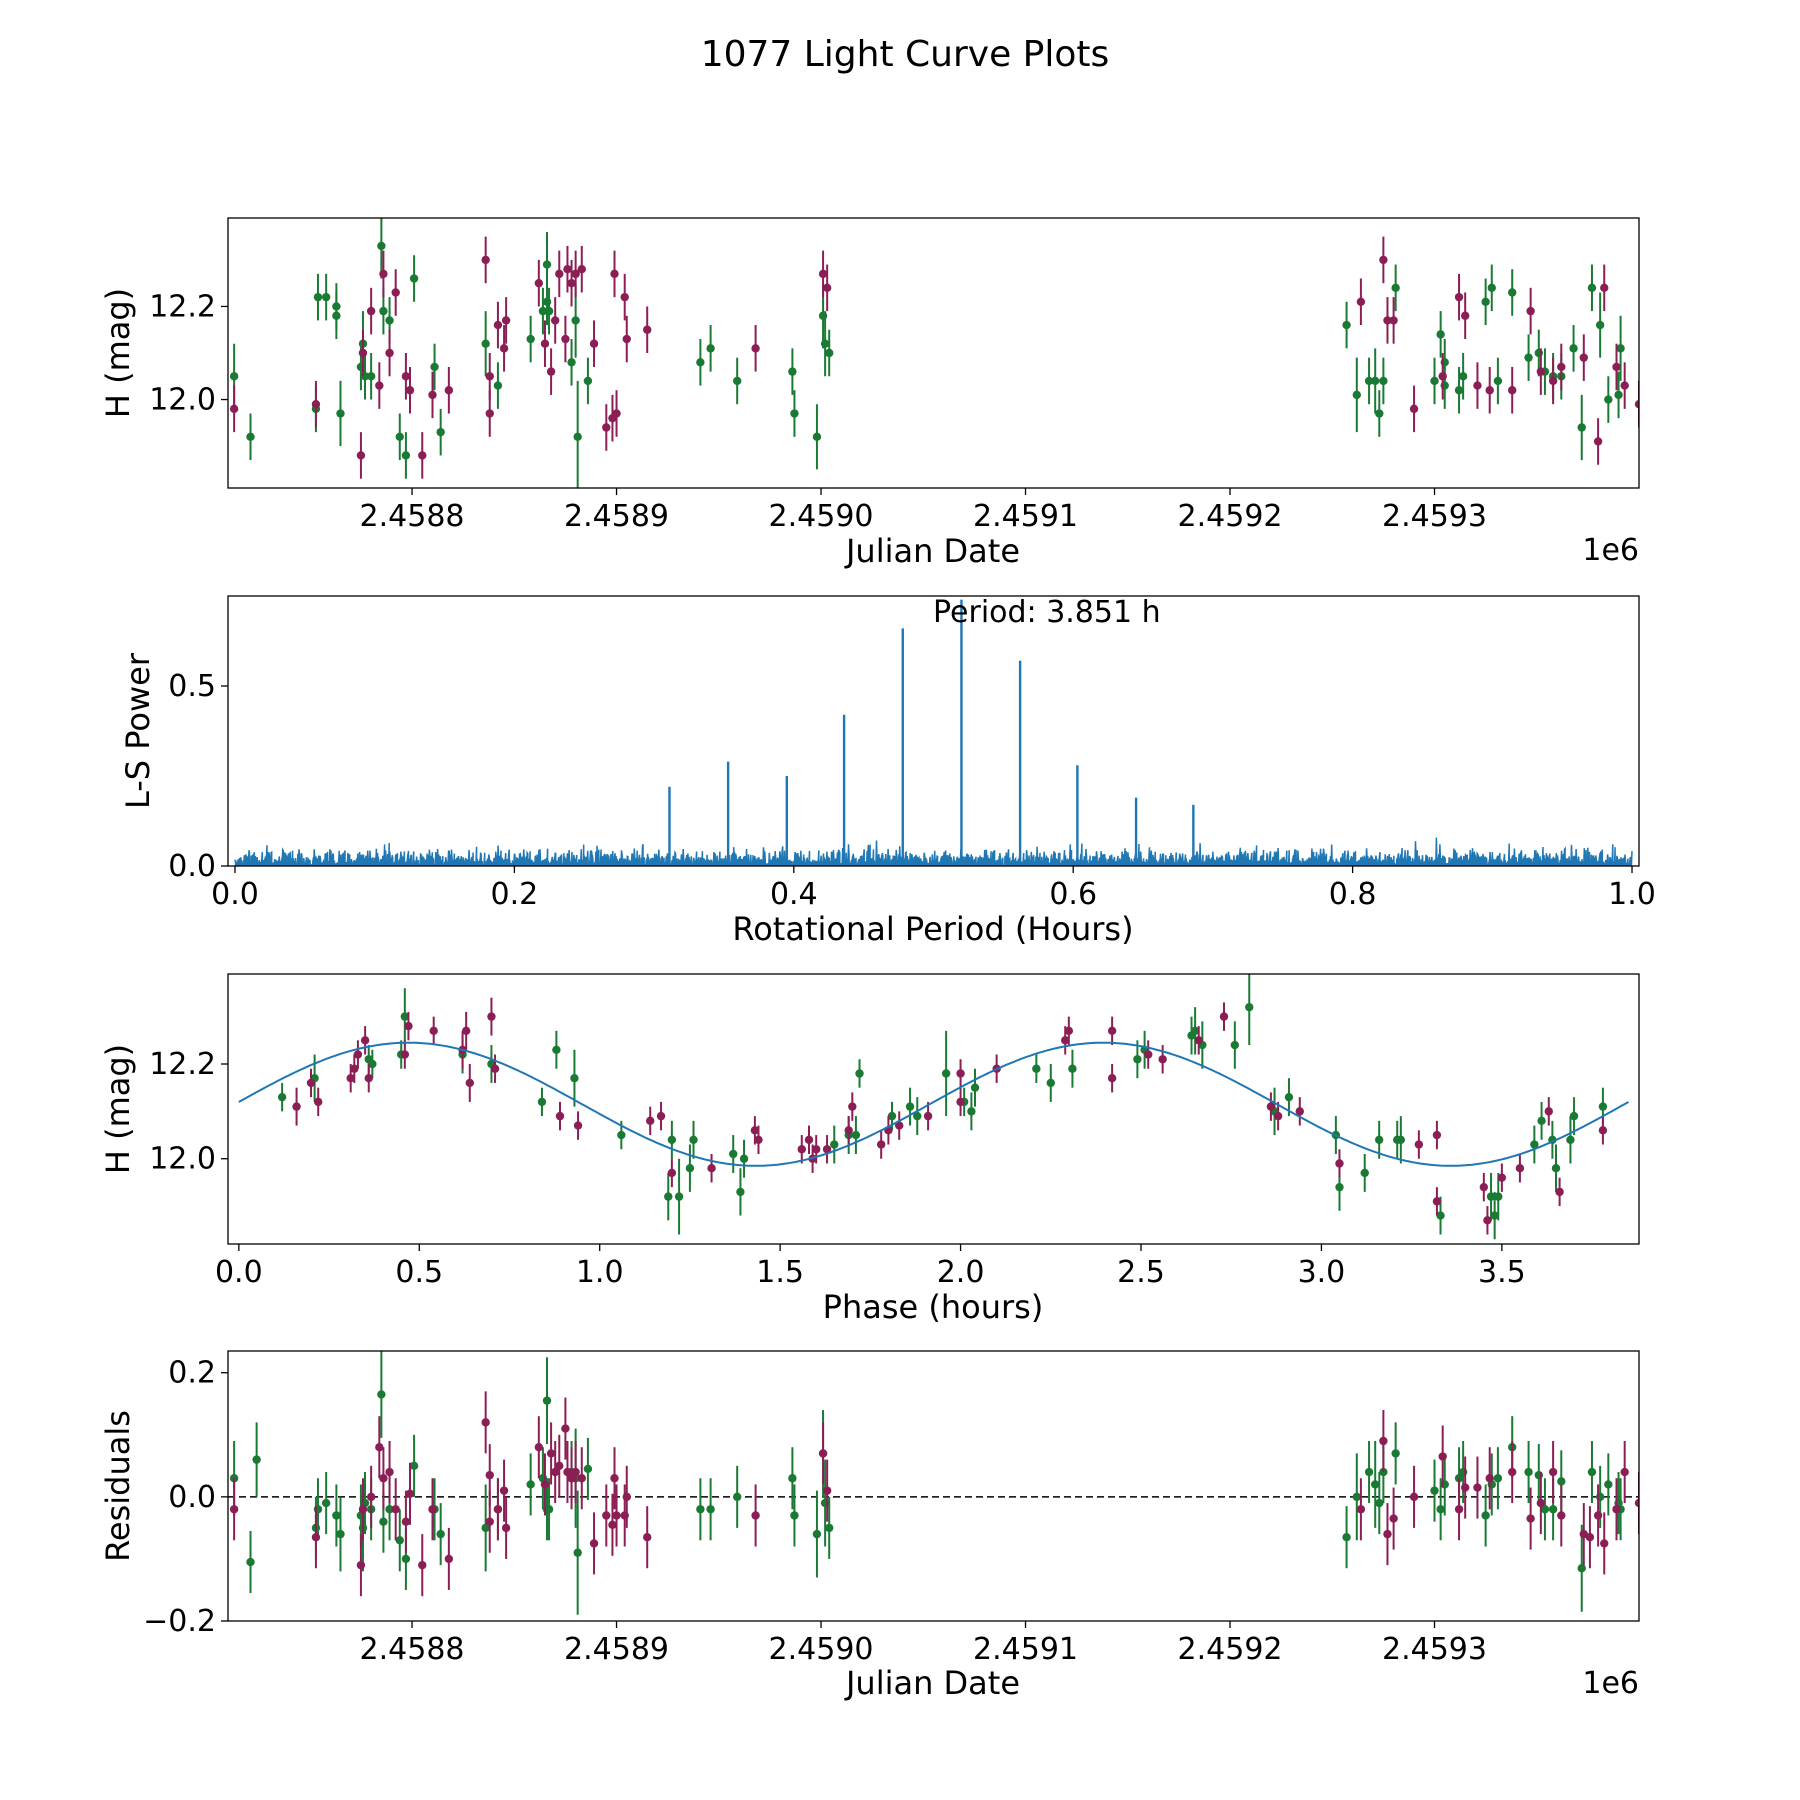 The image size is (1800, 1800). Describe the element at coordinates (934, 1494) in the screenshot. I see `series-filter-B` at that location.